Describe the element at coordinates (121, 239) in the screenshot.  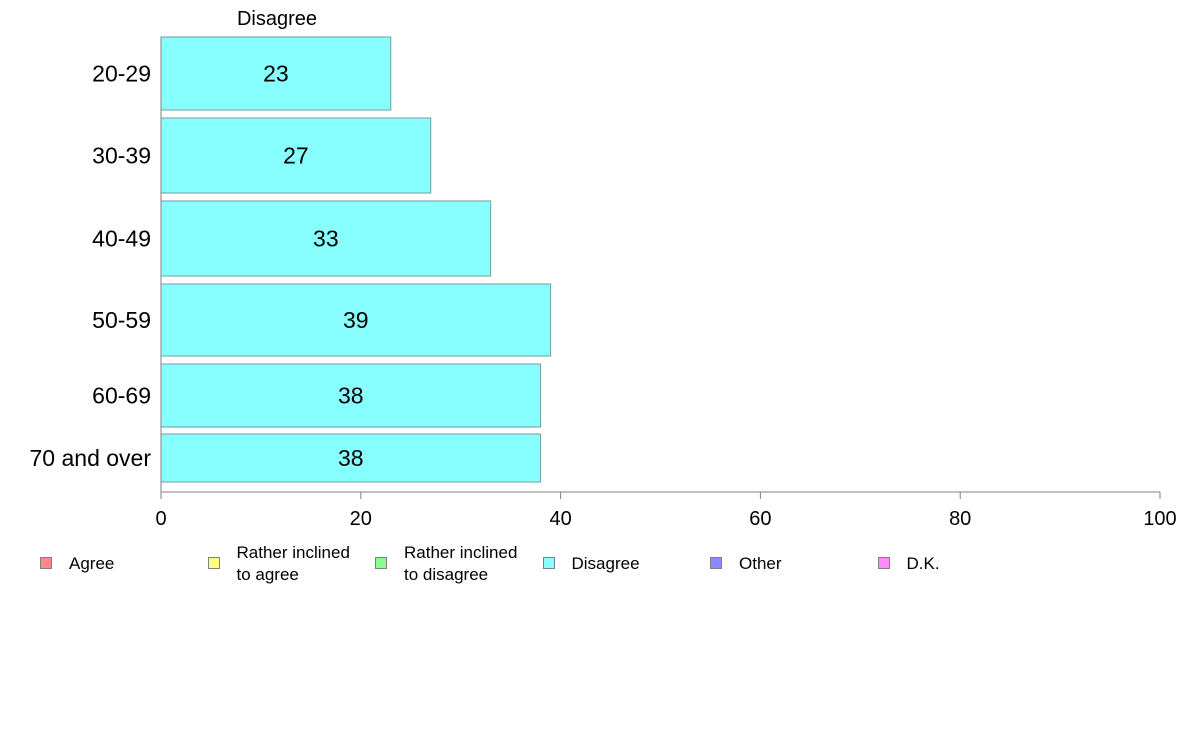
I see `category-label: 40-49` at that location.